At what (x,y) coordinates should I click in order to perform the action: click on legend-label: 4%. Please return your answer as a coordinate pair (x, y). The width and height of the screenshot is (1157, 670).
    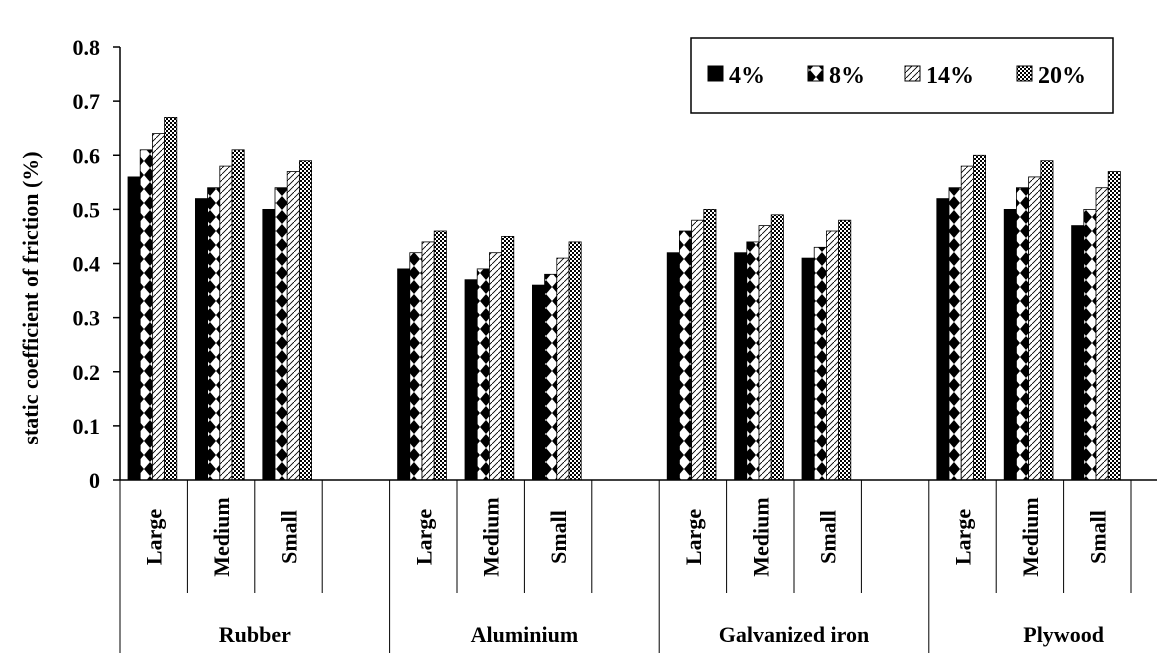
    Looking at the image, I should click on (747, 76).